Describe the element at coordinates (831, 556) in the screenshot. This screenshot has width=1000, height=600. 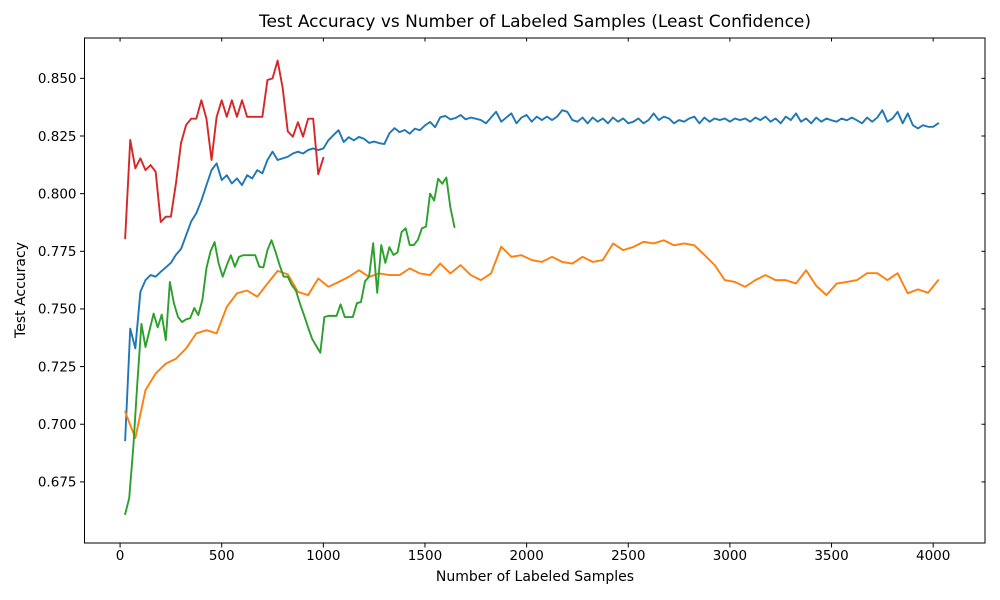
I see `x-axis-tick-label: 3500` at that location.